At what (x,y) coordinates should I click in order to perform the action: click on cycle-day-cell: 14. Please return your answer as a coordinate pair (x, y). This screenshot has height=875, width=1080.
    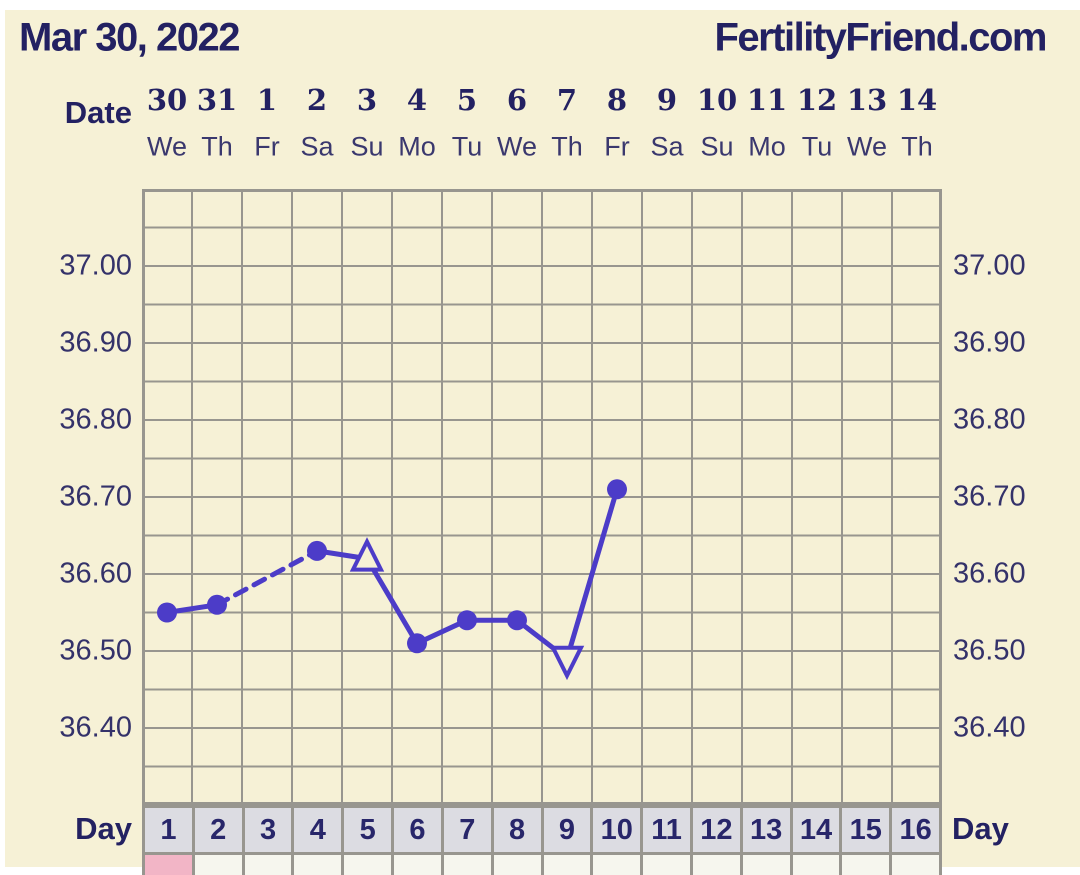
    Looking at the image, I should click on (814, 830).